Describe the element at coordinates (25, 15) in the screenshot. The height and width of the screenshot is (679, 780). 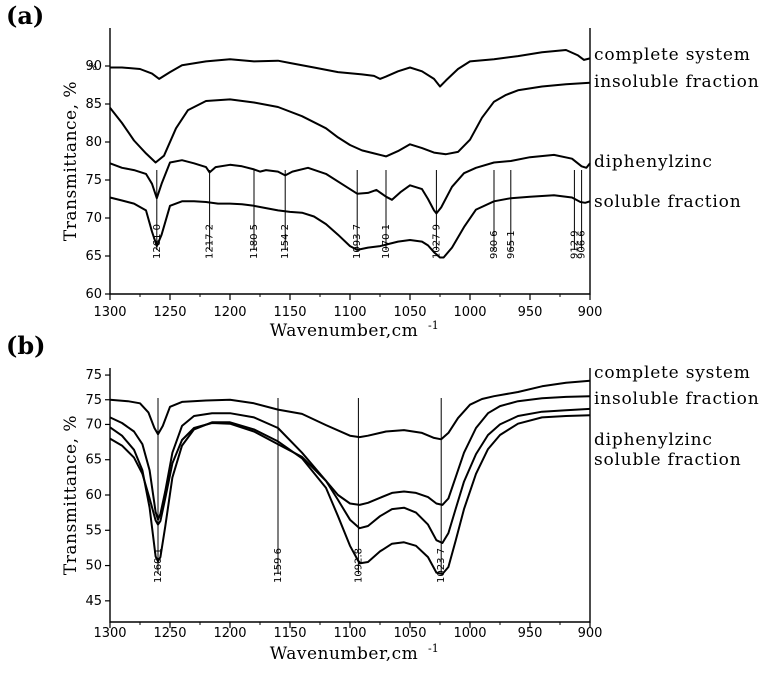
I see `panel-label: (a)` at that location.